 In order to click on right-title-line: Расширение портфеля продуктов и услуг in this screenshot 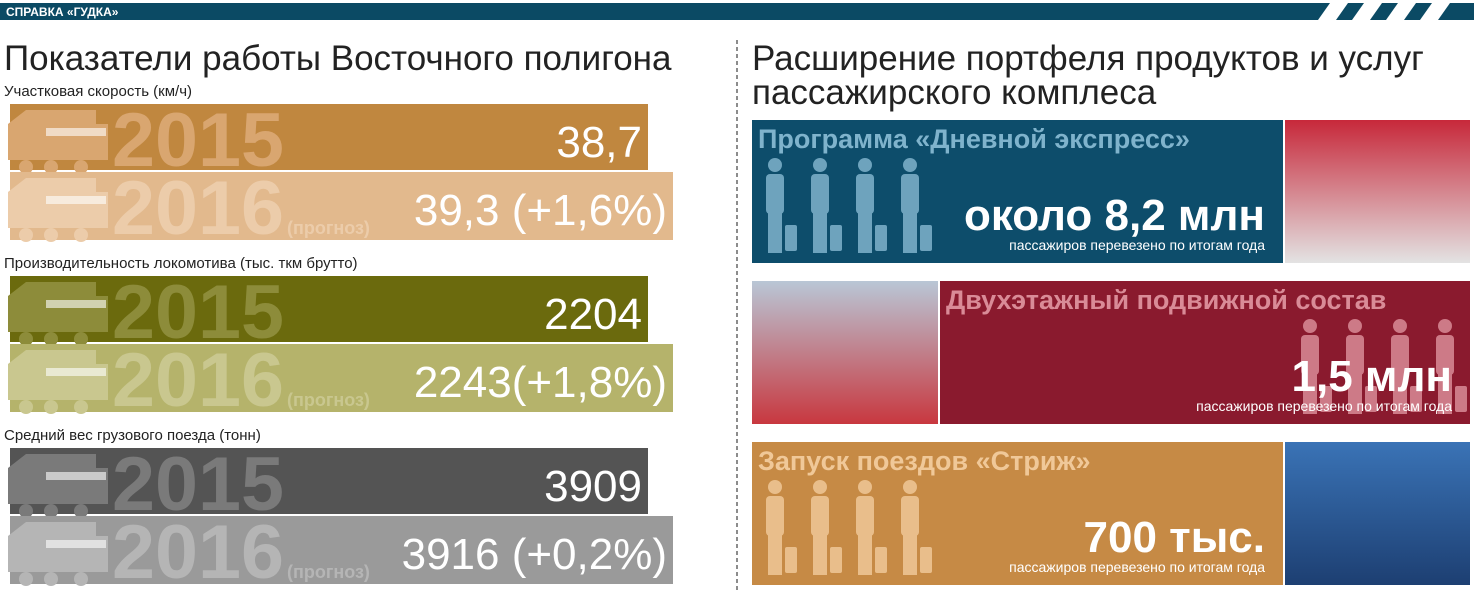, I will do `click(1088, 58)`.